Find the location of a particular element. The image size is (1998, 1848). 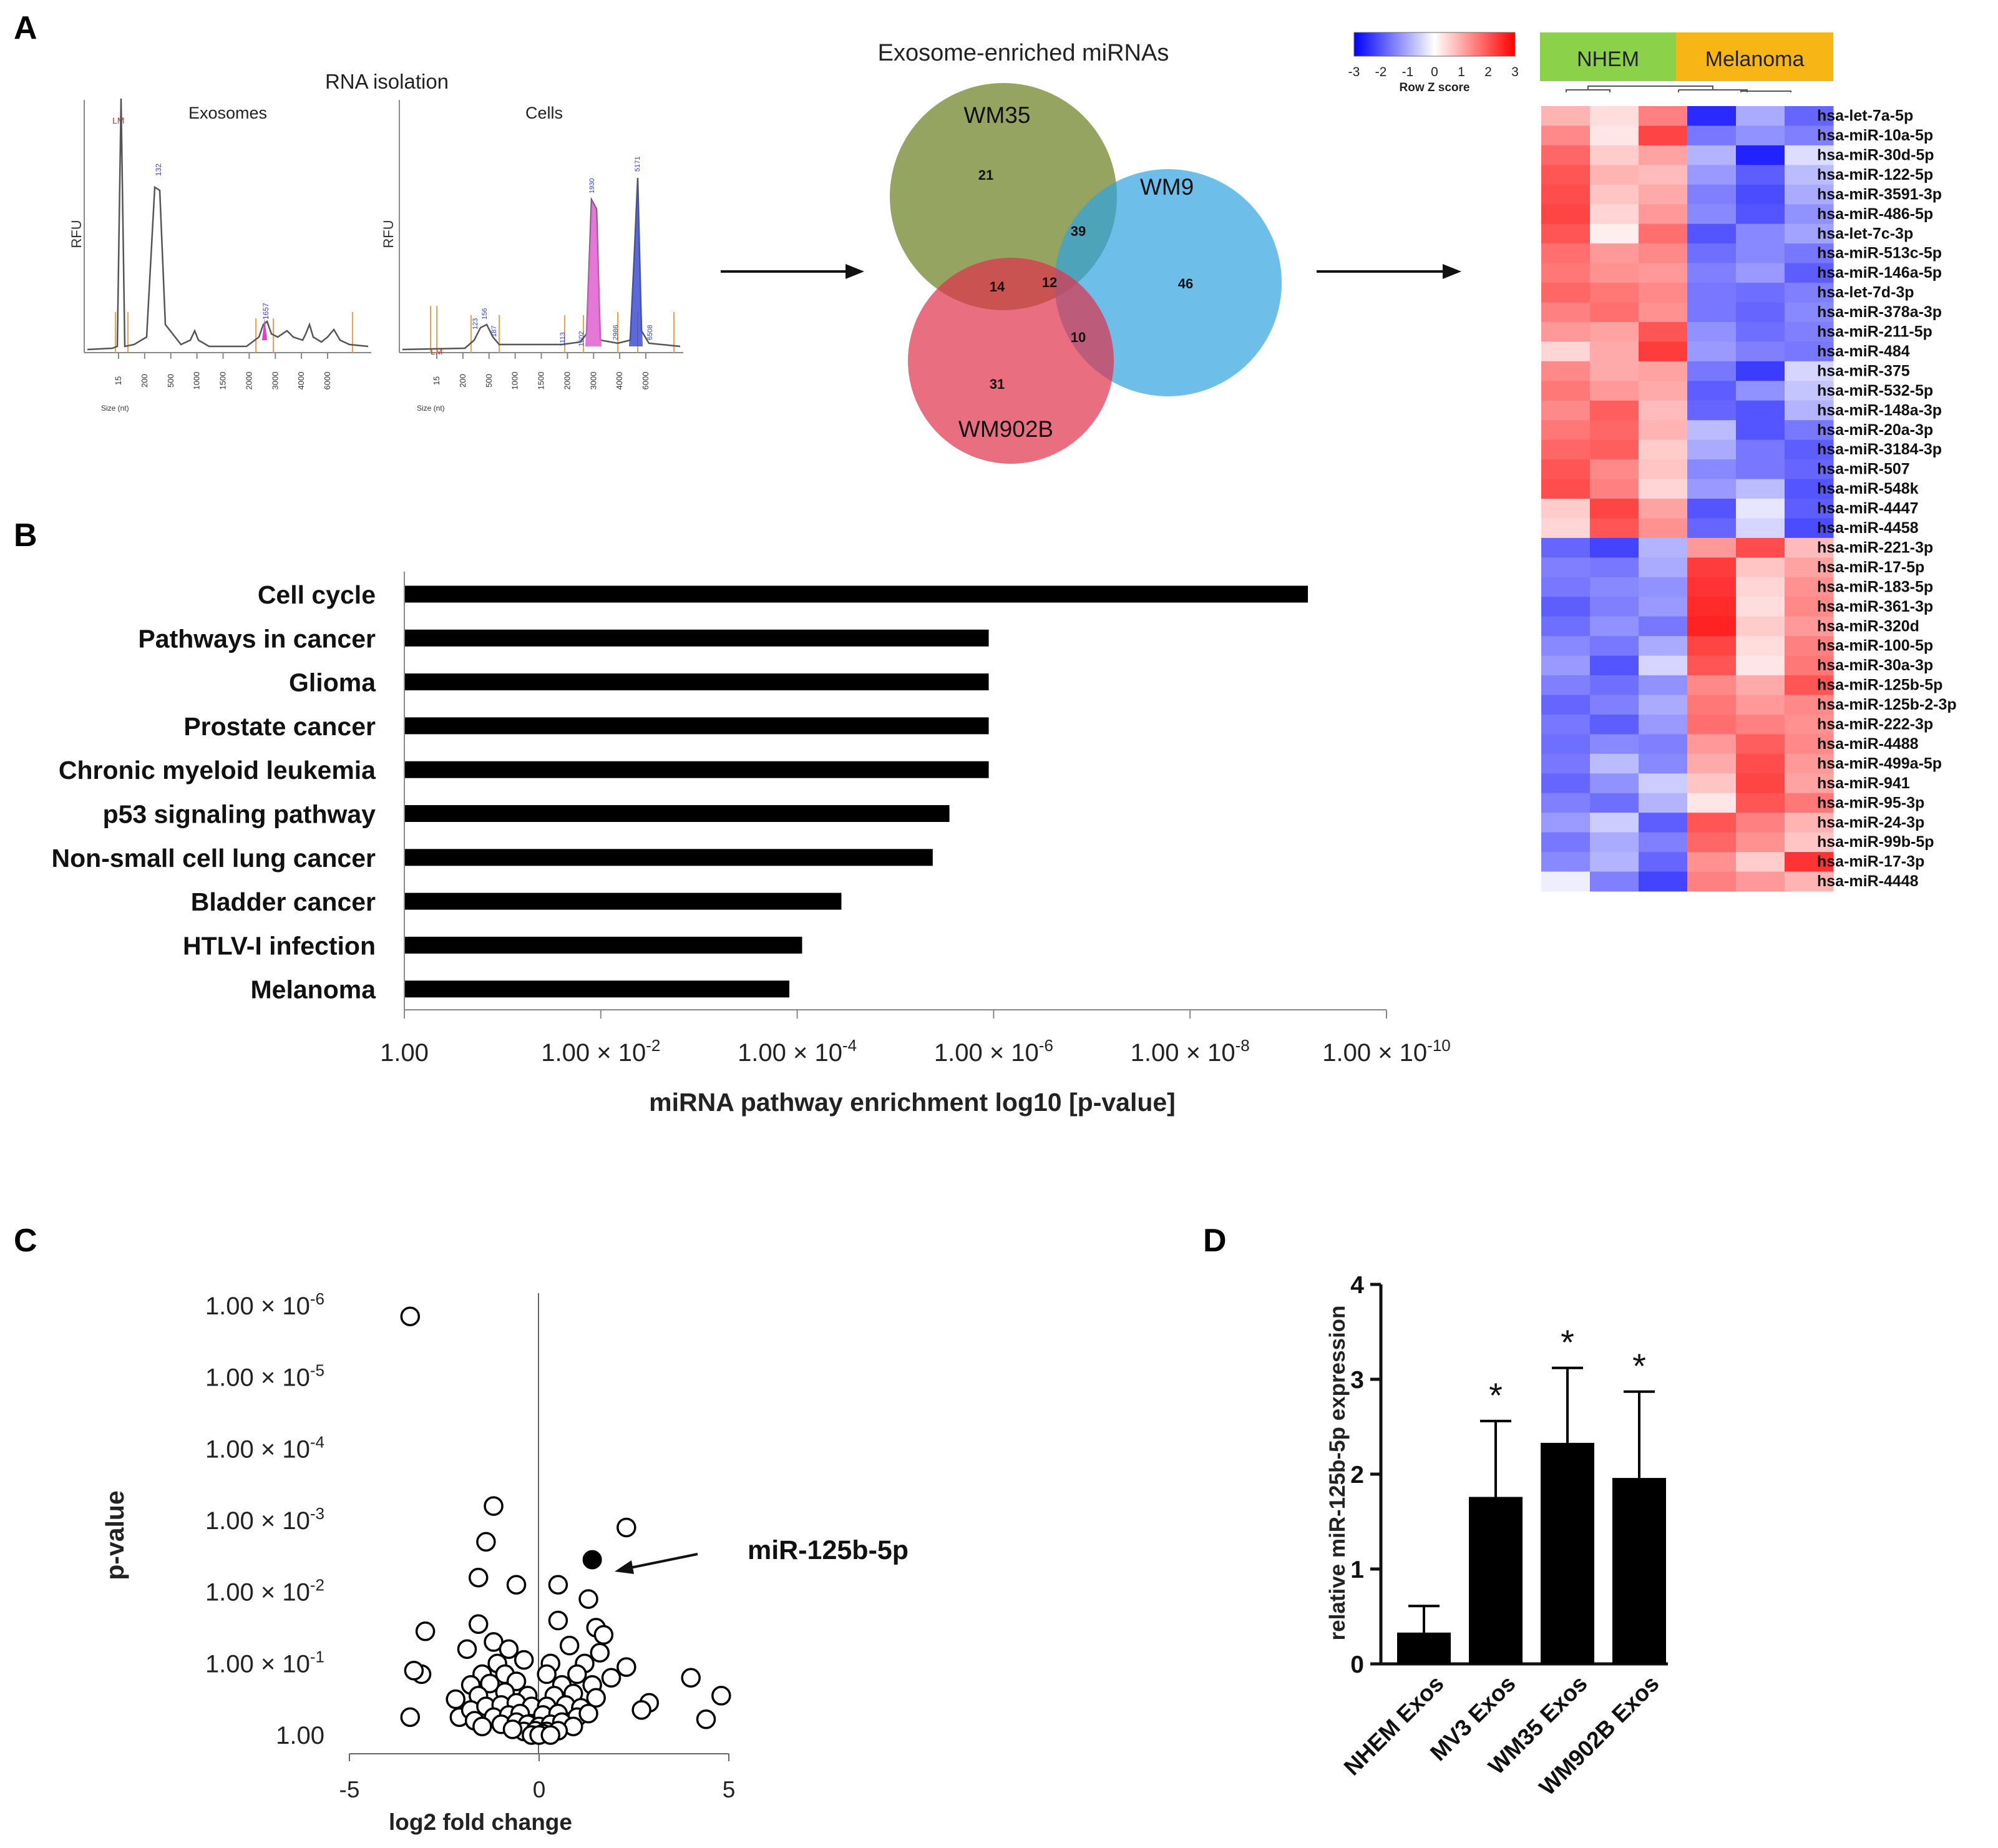

exosomes-x-tick: 2000 is located at coordinates (248, 381).